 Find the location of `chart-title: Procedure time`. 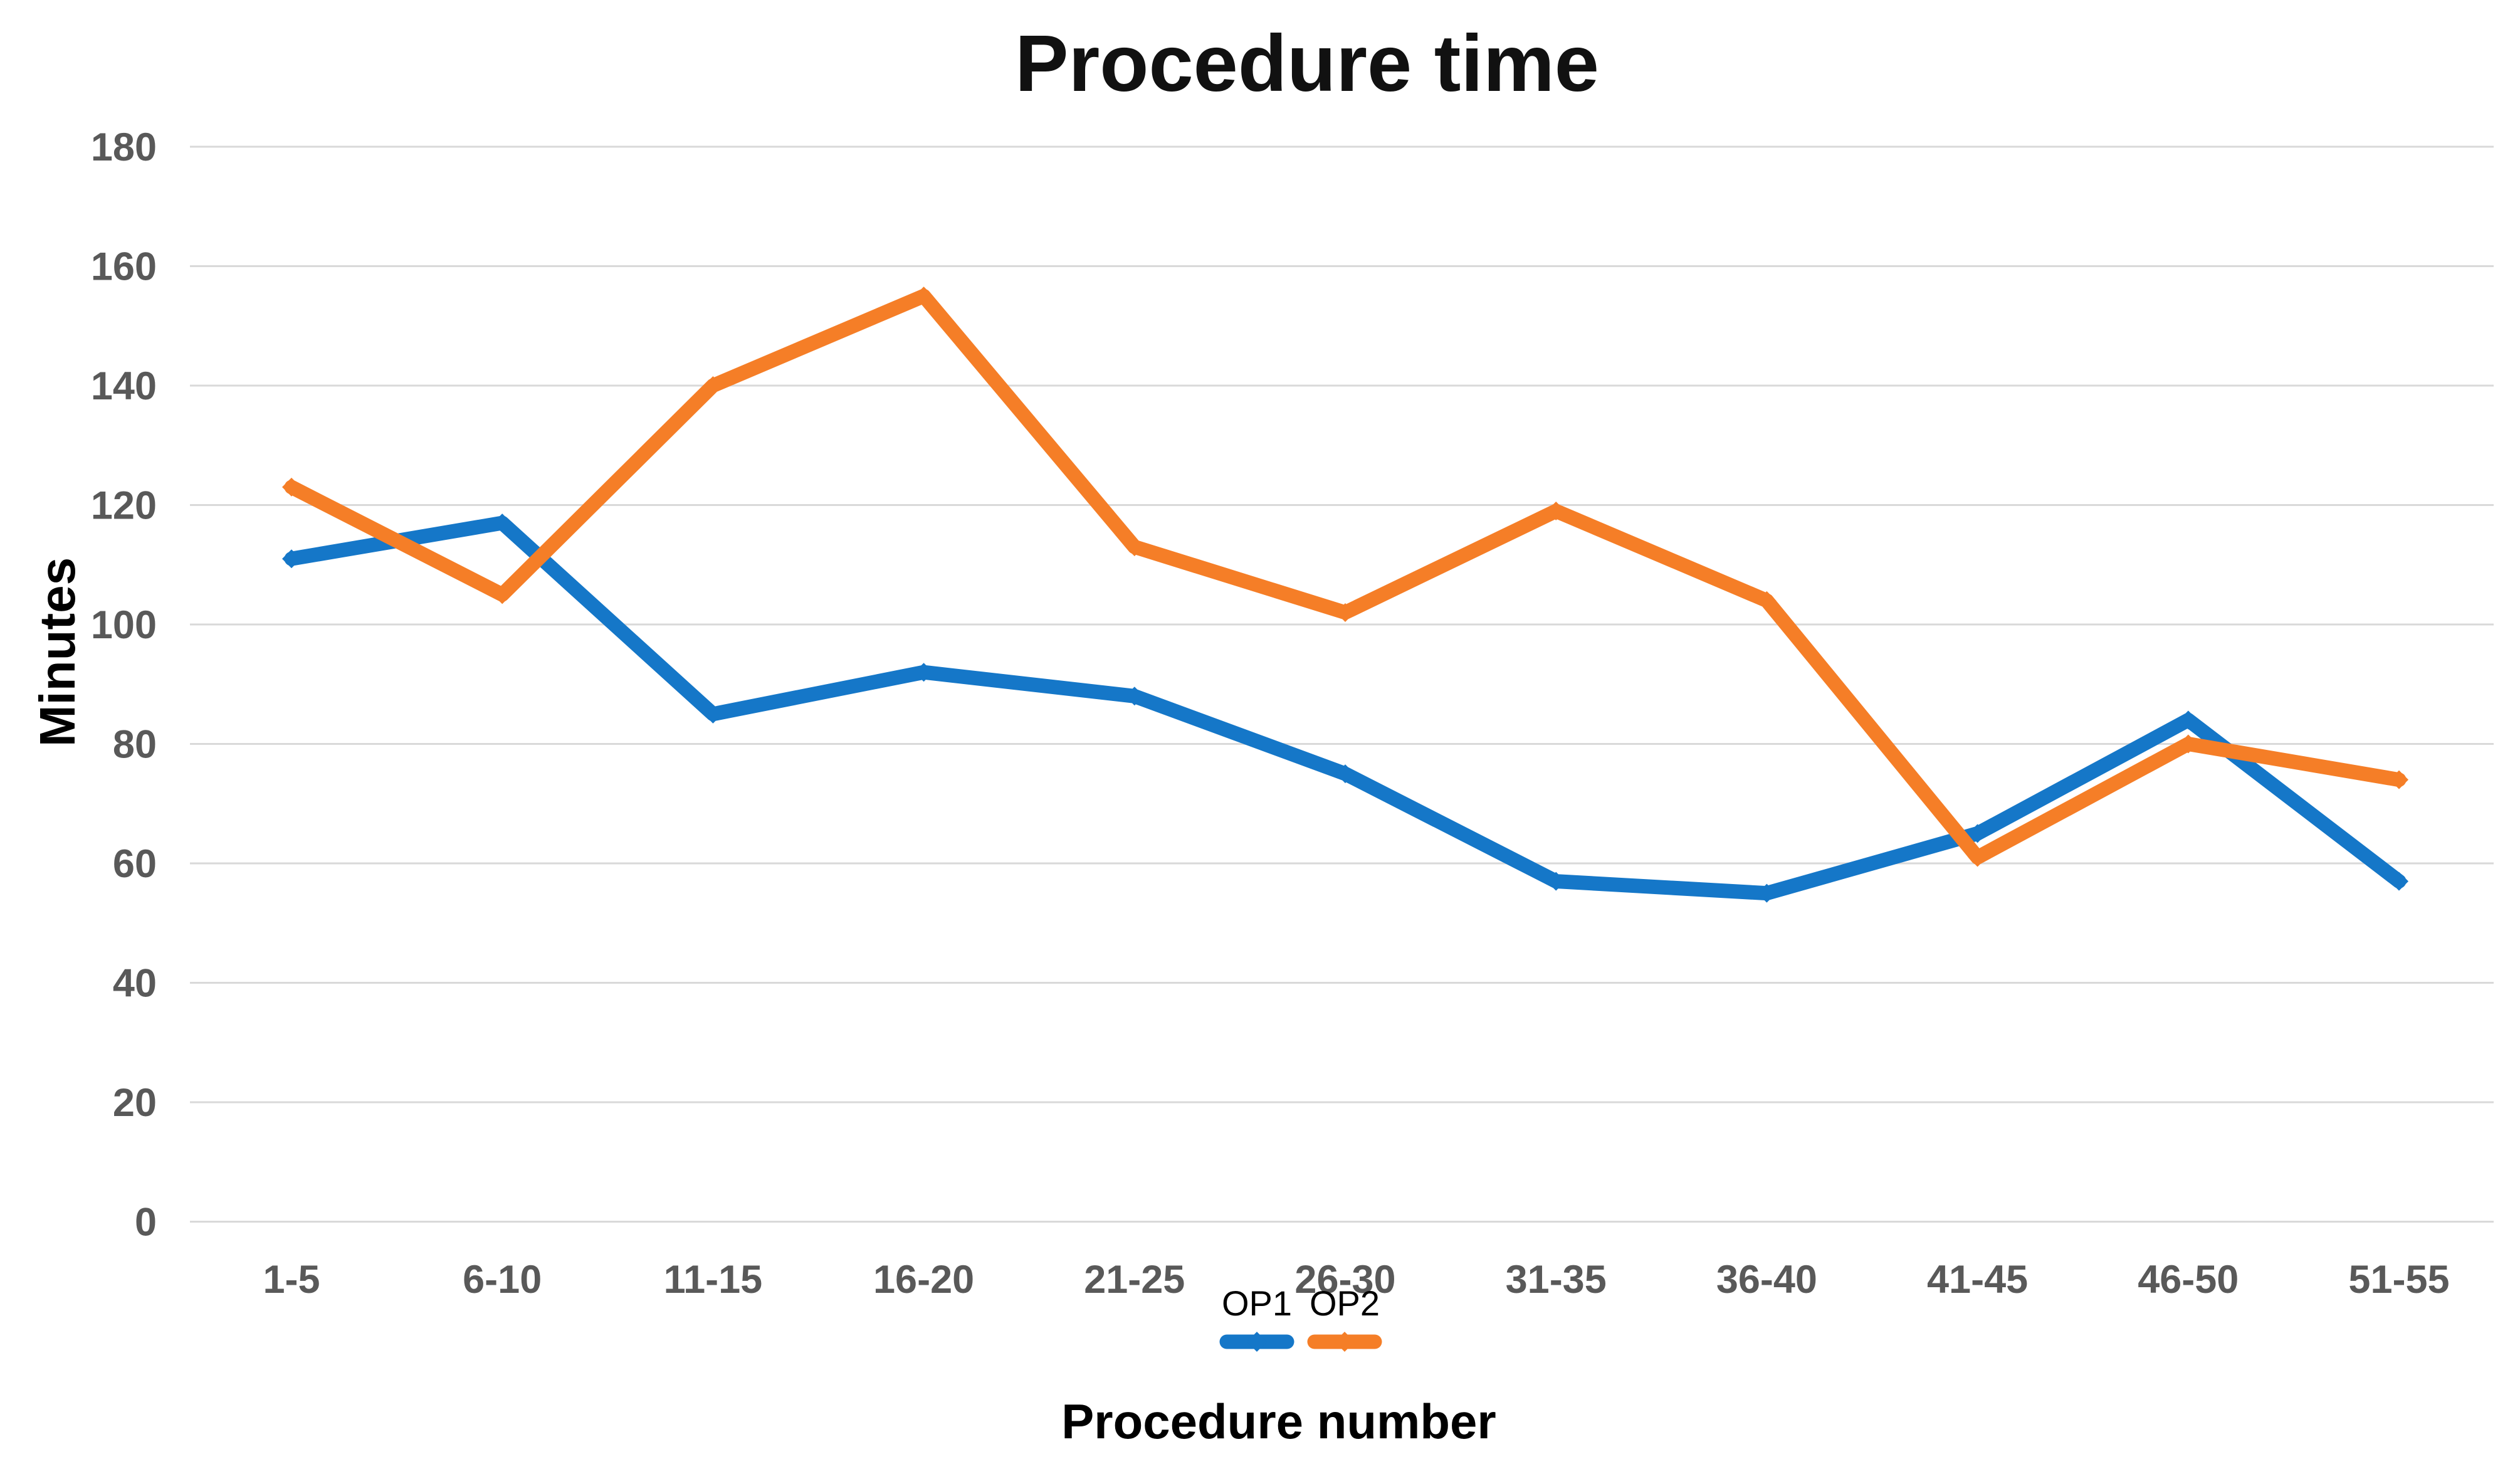

chart-title: Procedure time is located at coordinates (1307, 63).